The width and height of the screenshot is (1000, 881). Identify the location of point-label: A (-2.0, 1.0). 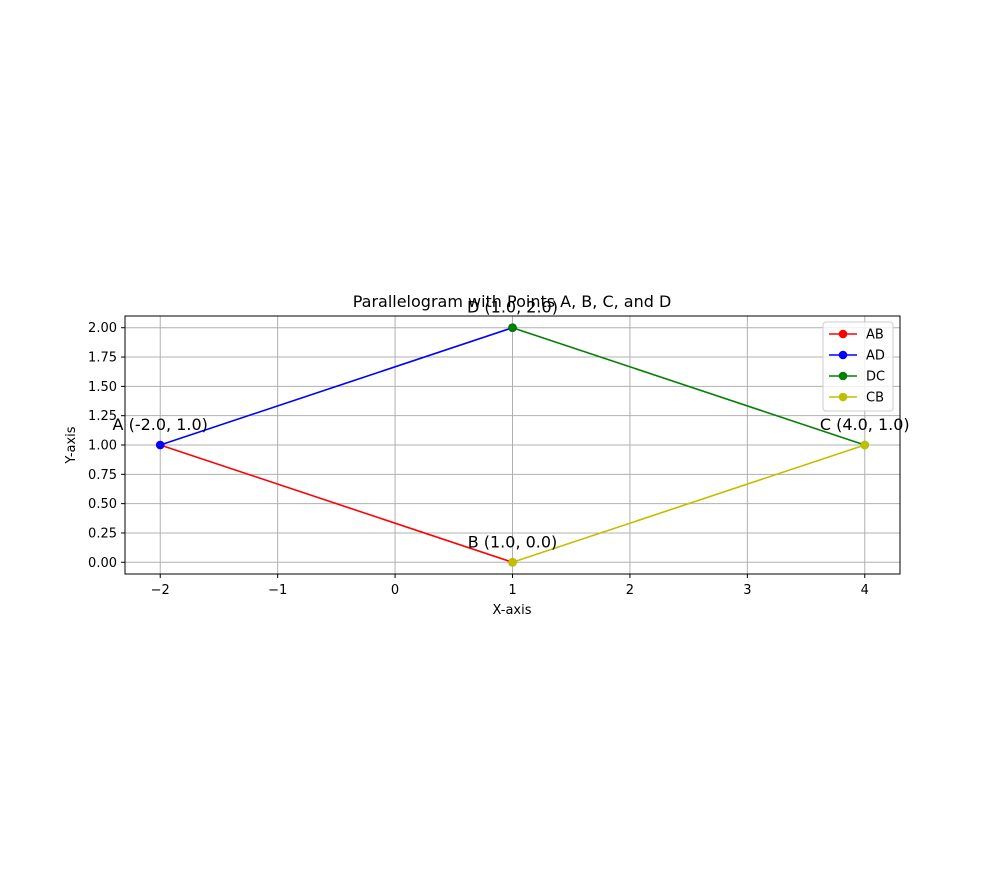
(160, 424).